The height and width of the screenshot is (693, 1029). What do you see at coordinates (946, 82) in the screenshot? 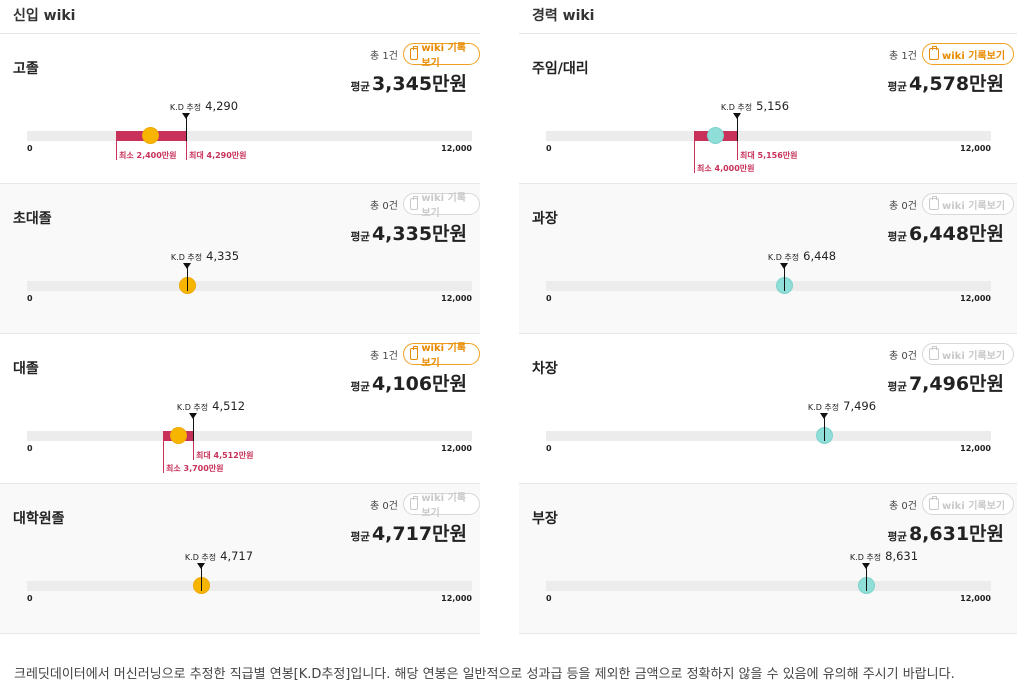
I see `average-salary: 평균 4,578만원` at bounding box center [946, 82].